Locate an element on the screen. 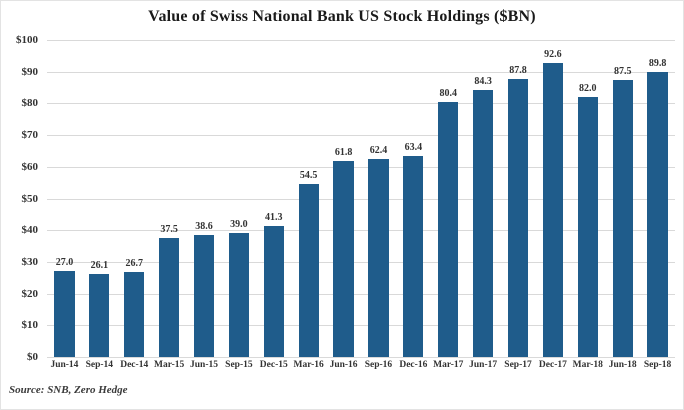 The width and height of the screenshot is (684, 410). bar-slot: 37.5 is located at coordinates (169, 198).